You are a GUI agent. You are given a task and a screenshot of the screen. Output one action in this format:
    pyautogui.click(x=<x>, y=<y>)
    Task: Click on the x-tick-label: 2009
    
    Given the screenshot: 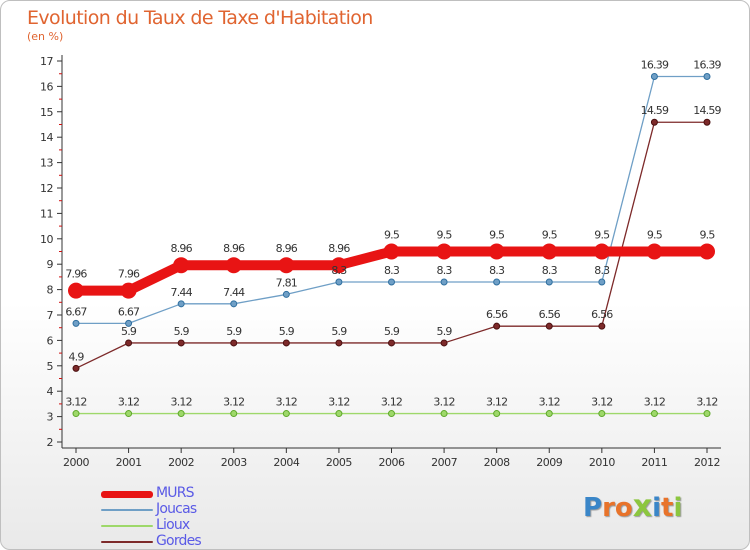 What is the action you would take?
    pyautogui.click(x=549, y=462)
    